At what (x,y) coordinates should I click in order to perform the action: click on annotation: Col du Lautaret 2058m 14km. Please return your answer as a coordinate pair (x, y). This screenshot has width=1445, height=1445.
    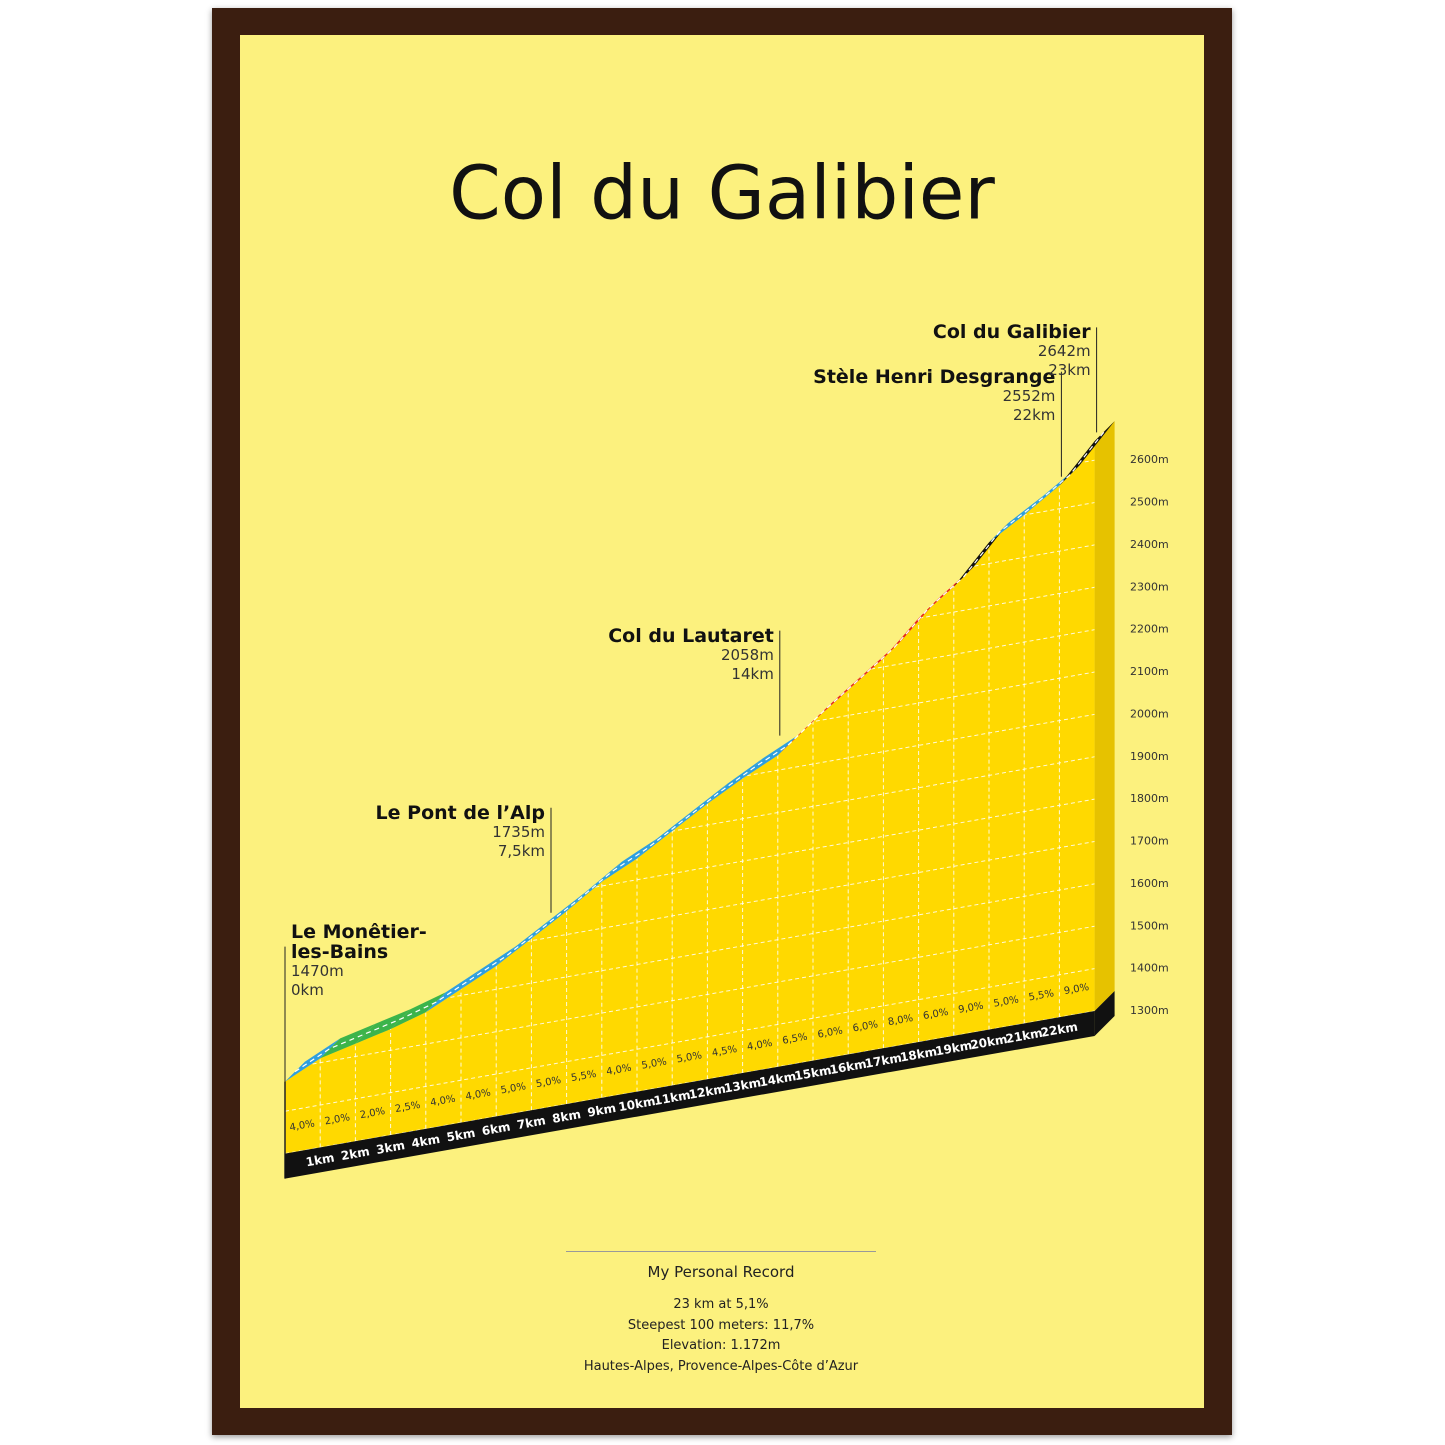
    Looking at the image, I should click on (691, 655).